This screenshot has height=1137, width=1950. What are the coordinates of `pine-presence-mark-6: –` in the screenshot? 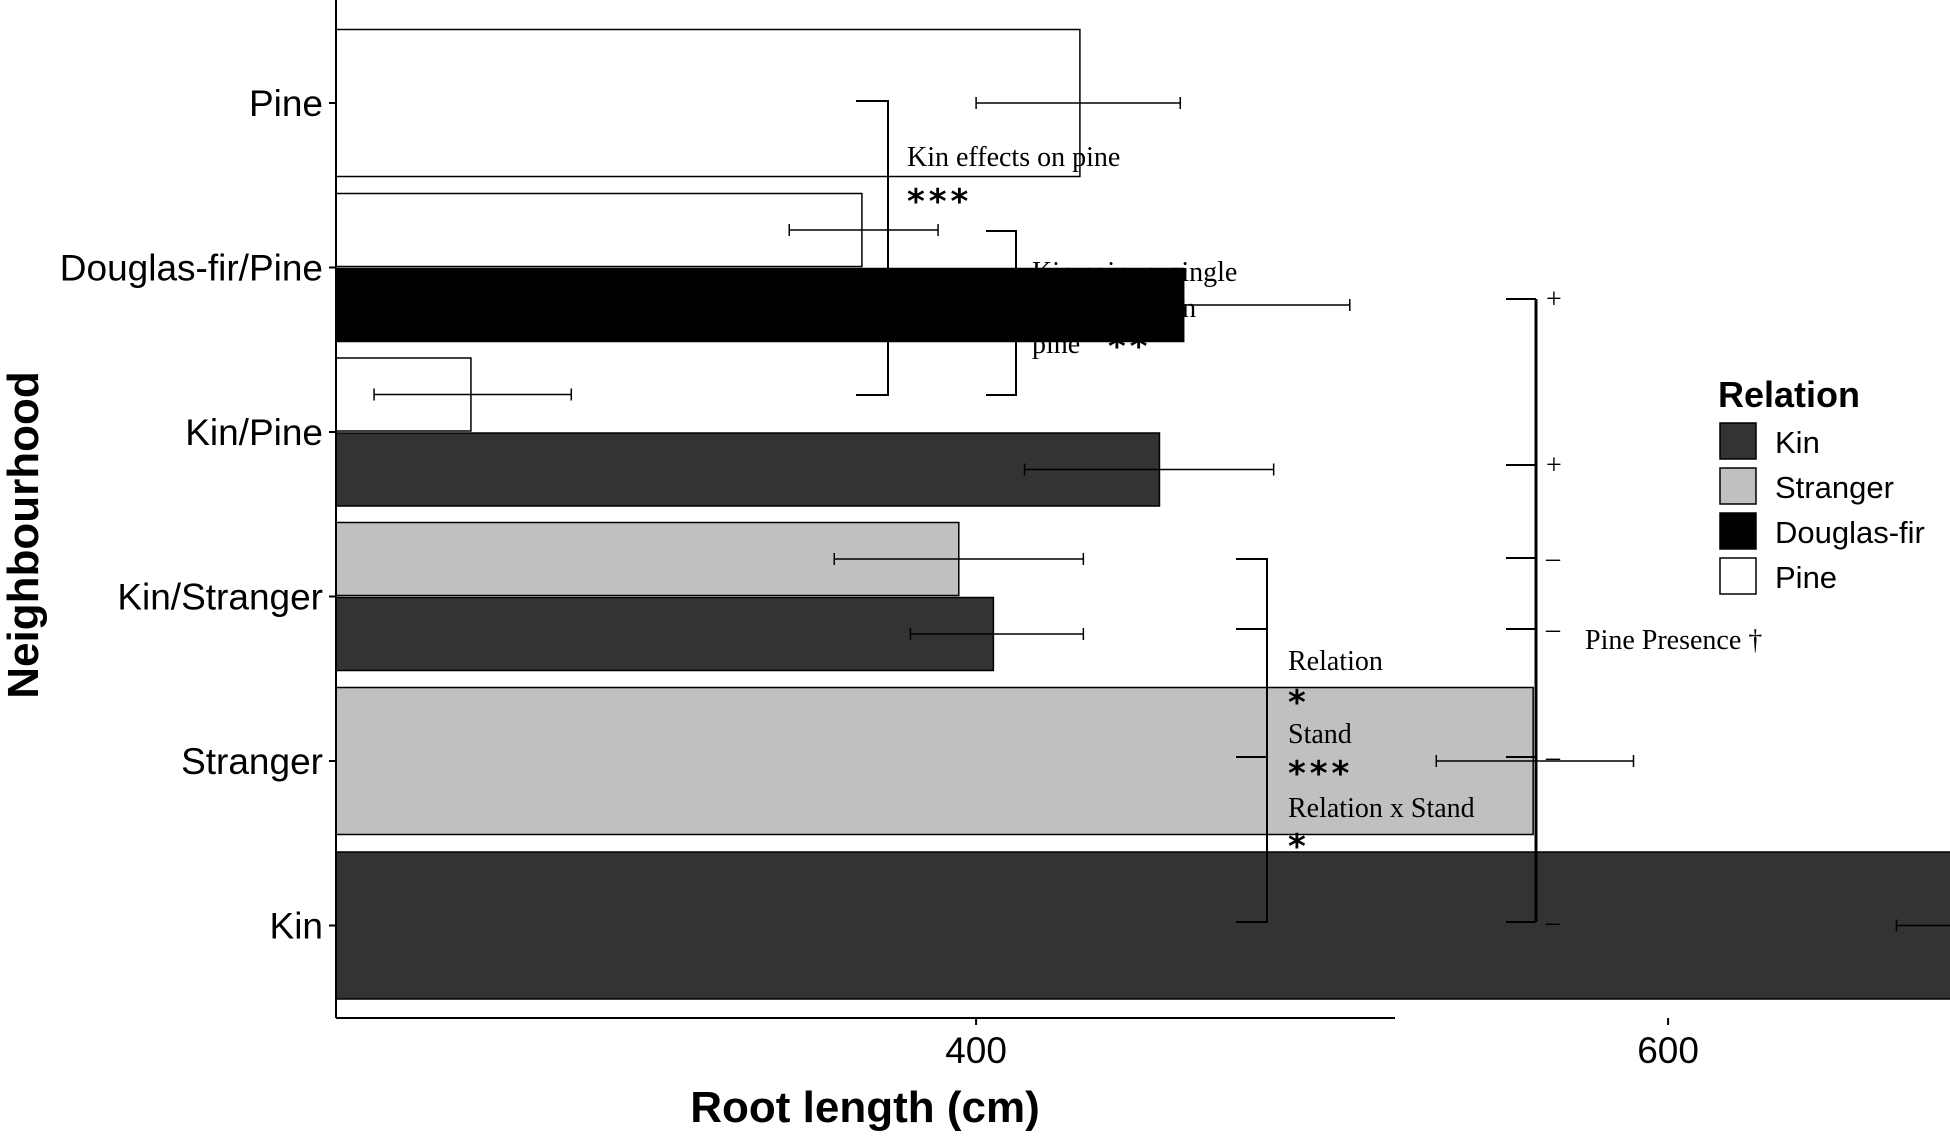 It's located at (1553, 922).